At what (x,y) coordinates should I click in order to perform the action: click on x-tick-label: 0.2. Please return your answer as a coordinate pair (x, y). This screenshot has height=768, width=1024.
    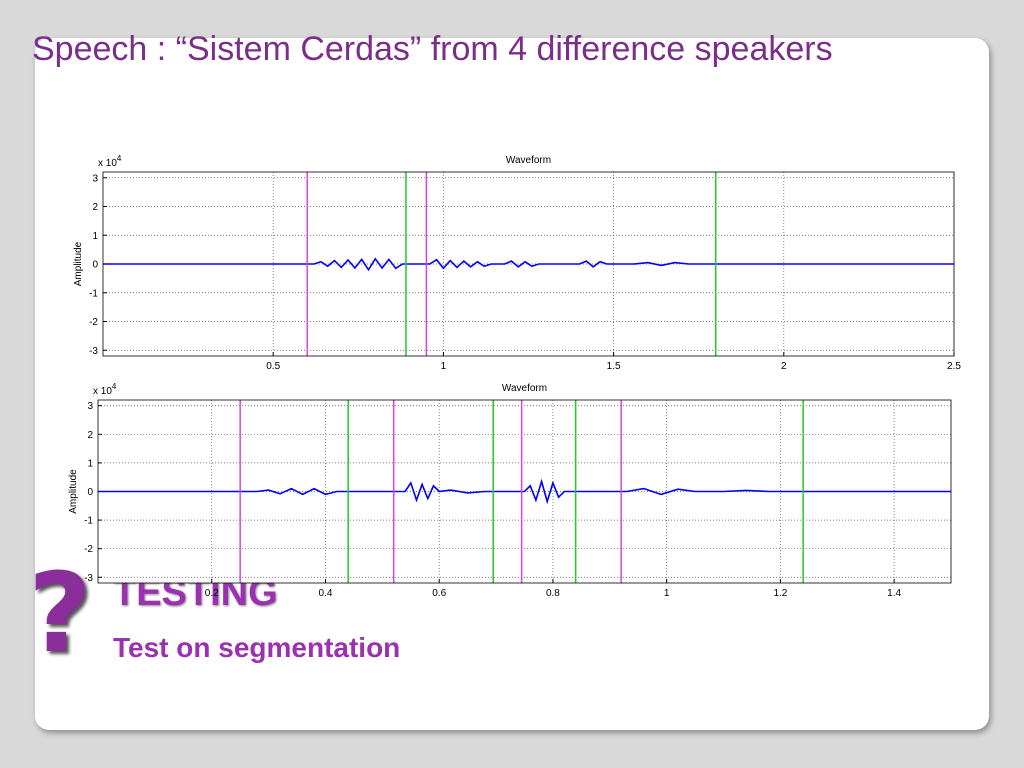
    Looking at the image, I should click on (212, 593).